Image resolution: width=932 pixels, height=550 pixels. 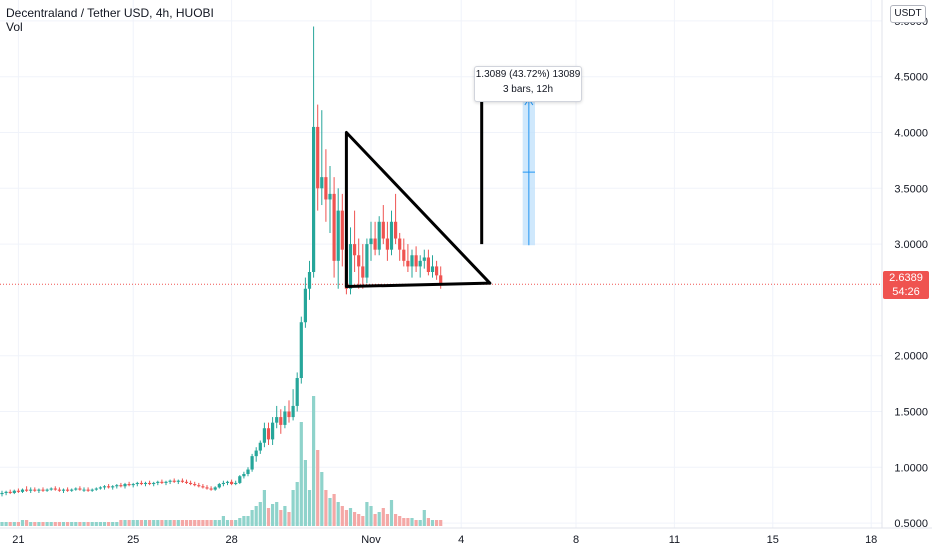 I want to click on currency-unit-button: USDT, so click(x=908, y=14).